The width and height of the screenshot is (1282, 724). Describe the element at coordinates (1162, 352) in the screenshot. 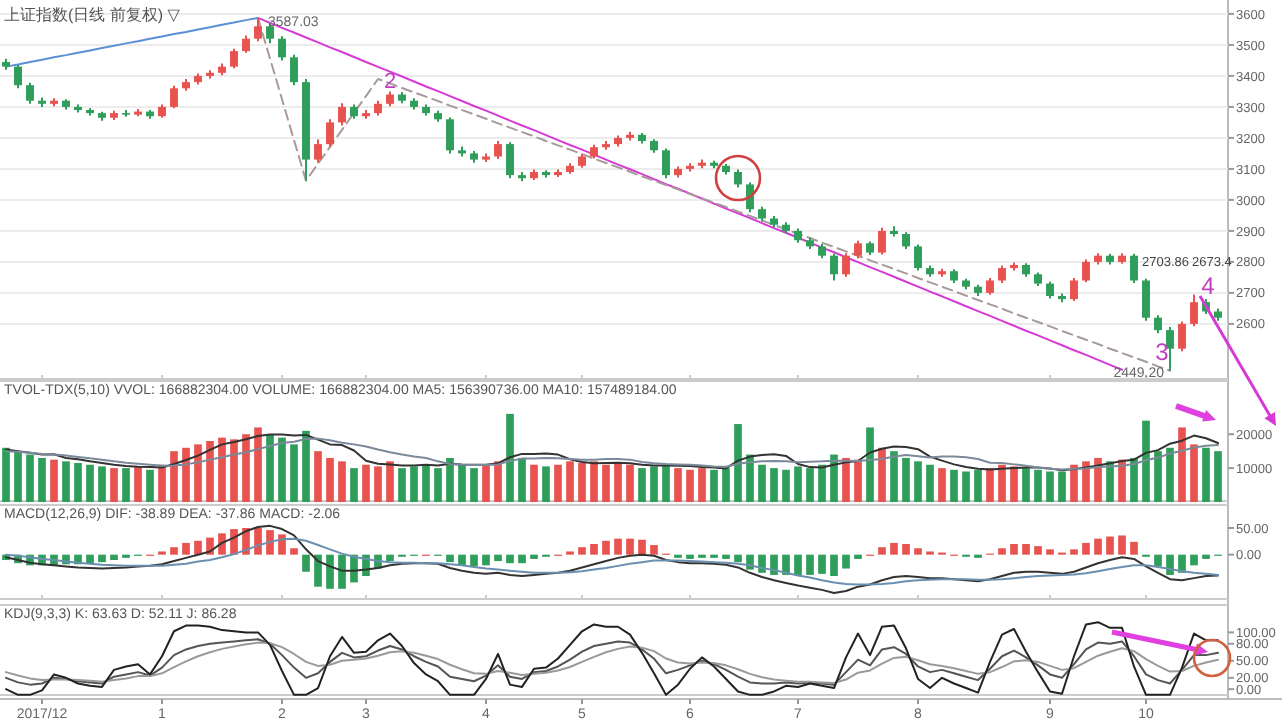

I see `annotation: 3` at that location.